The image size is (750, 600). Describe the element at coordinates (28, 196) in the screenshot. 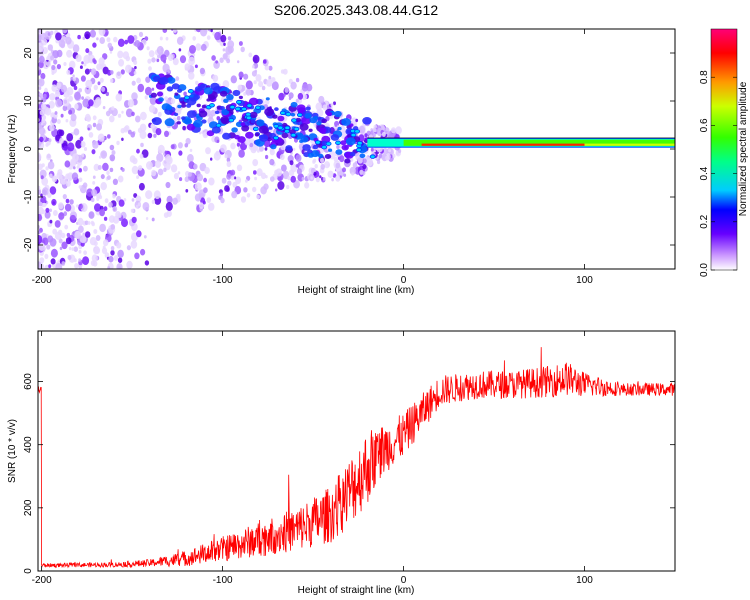

I see `y-tick-label: -10` at that location.